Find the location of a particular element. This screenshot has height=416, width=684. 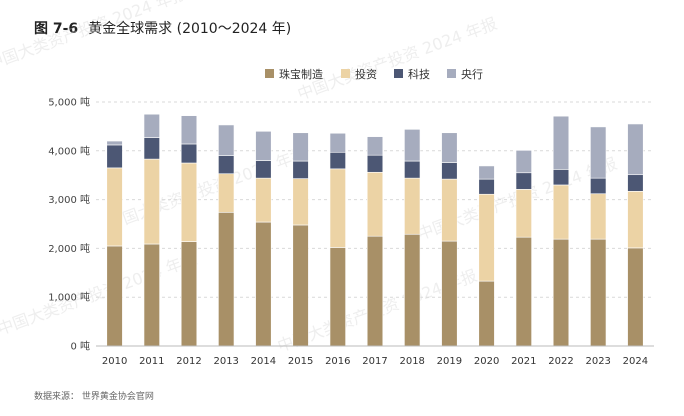

x-tick-label: 2017 is located at coordinates (374, 361).